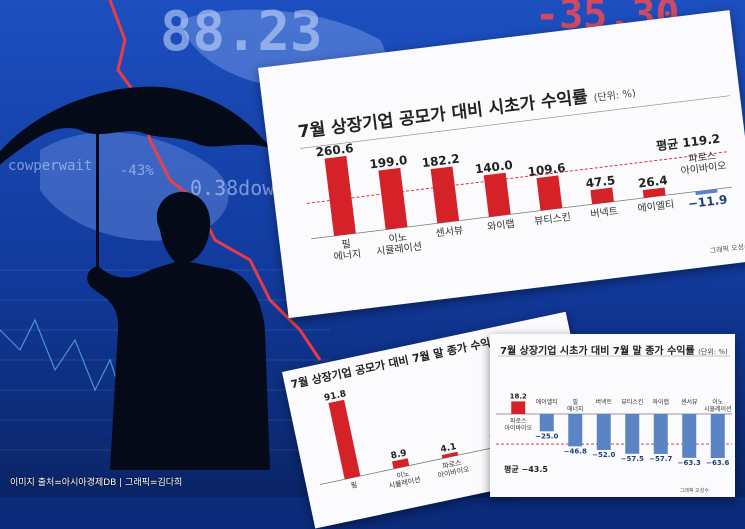  Describe the element at coordinates (241, 31) in the screenshot. I see `bg-number-big: 88.23` at that location.